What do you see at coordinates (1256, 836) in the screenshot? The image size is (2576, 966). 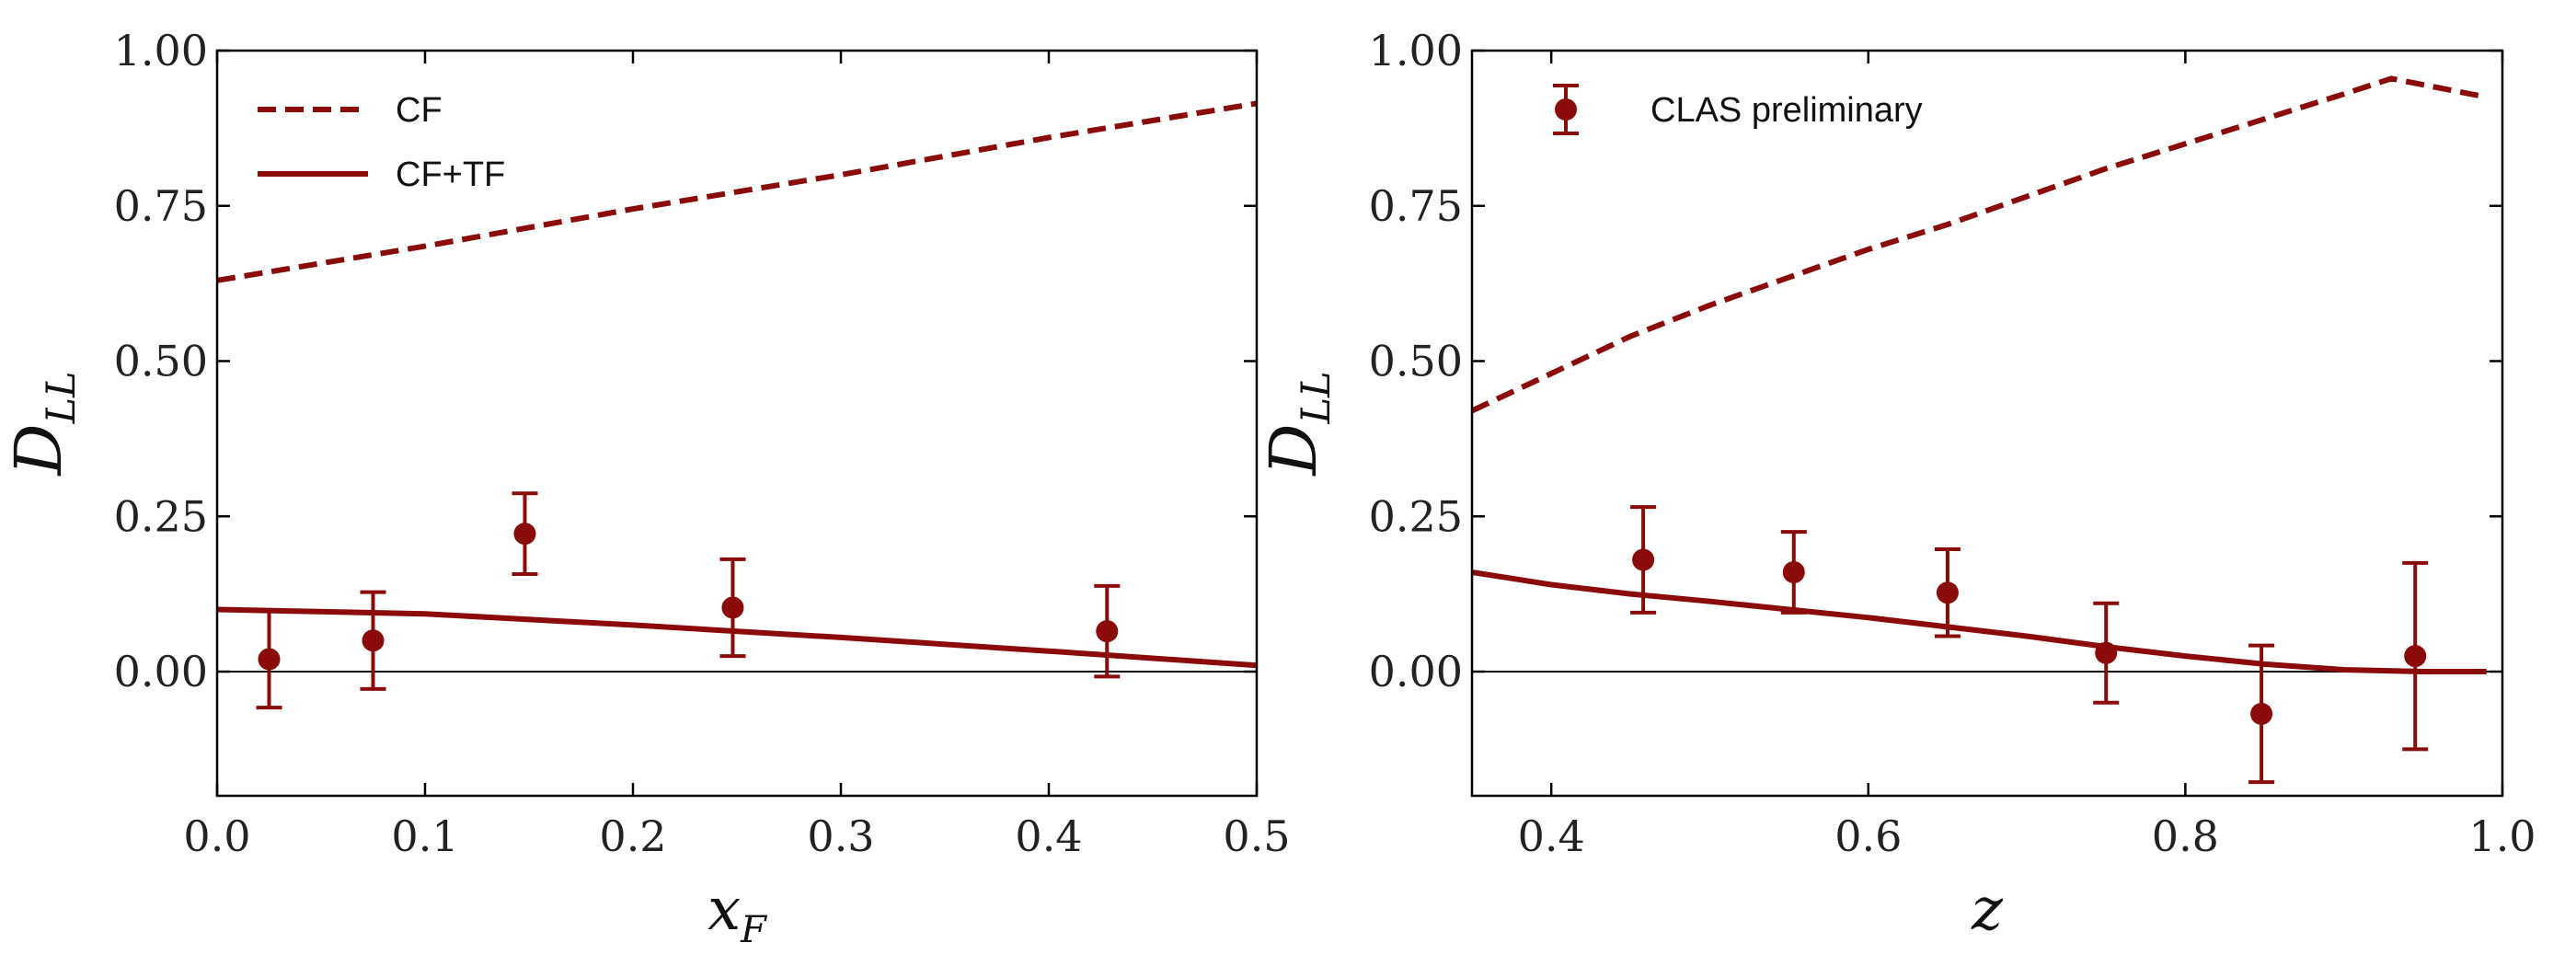 I see `x-tick-label: 0.5` at bounding box center [1256, 836].